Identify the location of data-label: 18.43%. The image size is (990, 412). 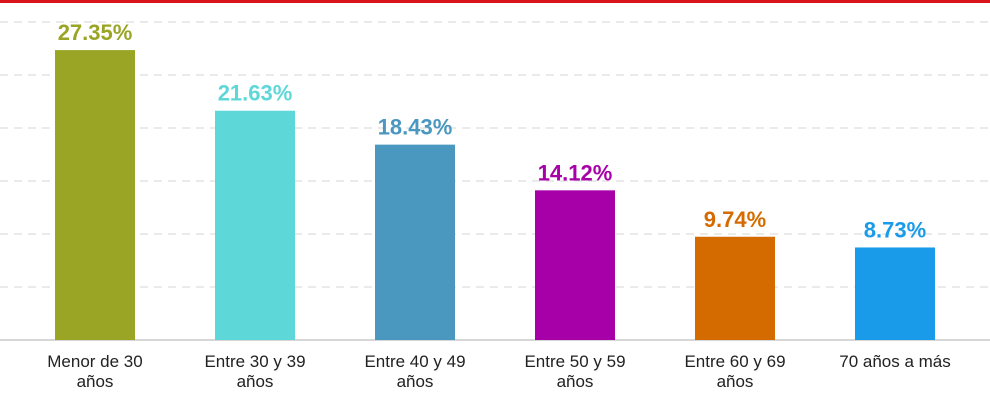
(415, 127).